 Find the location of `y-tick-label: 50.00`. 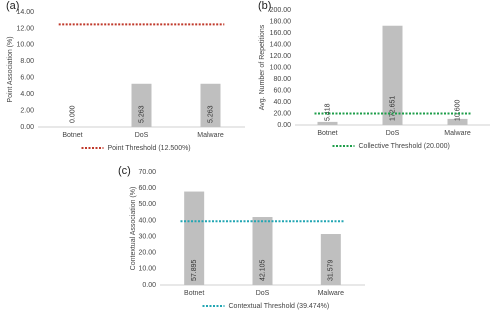

y-tick-label: 50.00 is located at coordinates (147, 204).